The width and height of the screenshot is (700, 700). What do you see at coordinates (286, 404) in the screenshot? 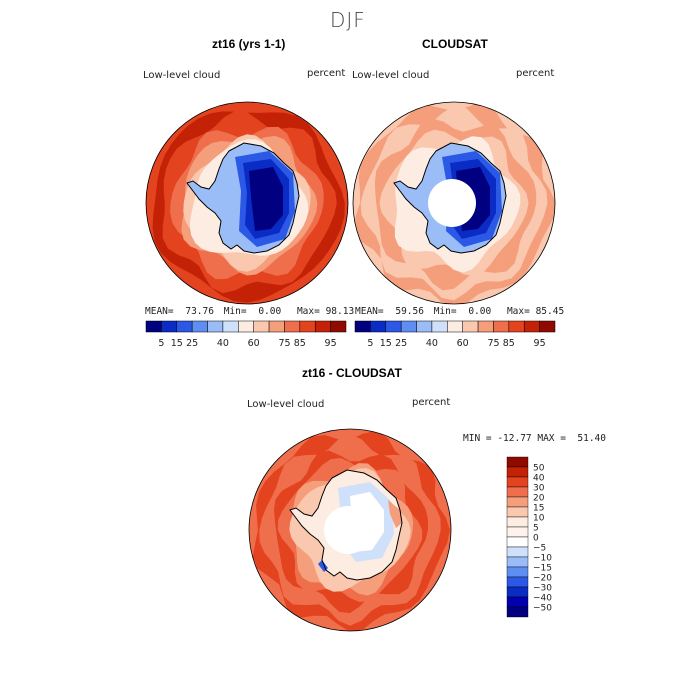
I see `panel3-field-label: Low-level cloud` at bounding box center [286, 404].